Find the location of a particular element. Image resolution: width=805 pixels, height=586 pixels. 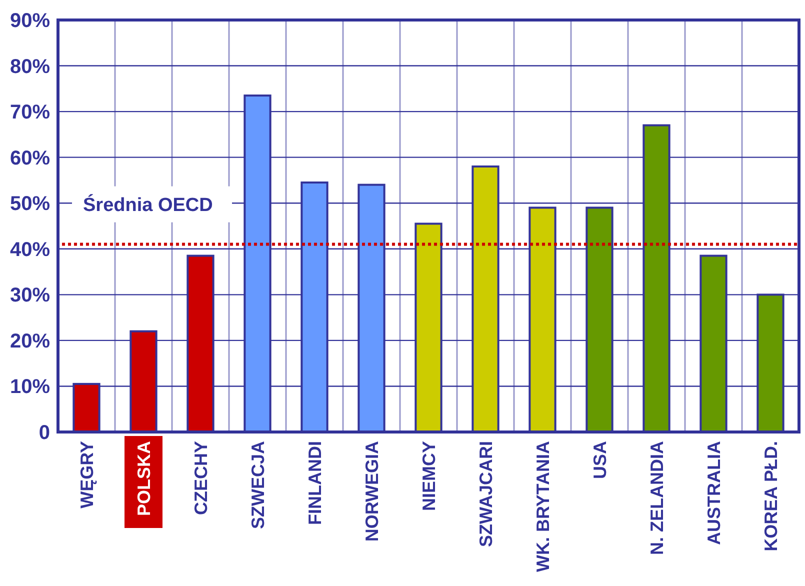

y-tick-label: 60% is located at coordinates (30, 158).